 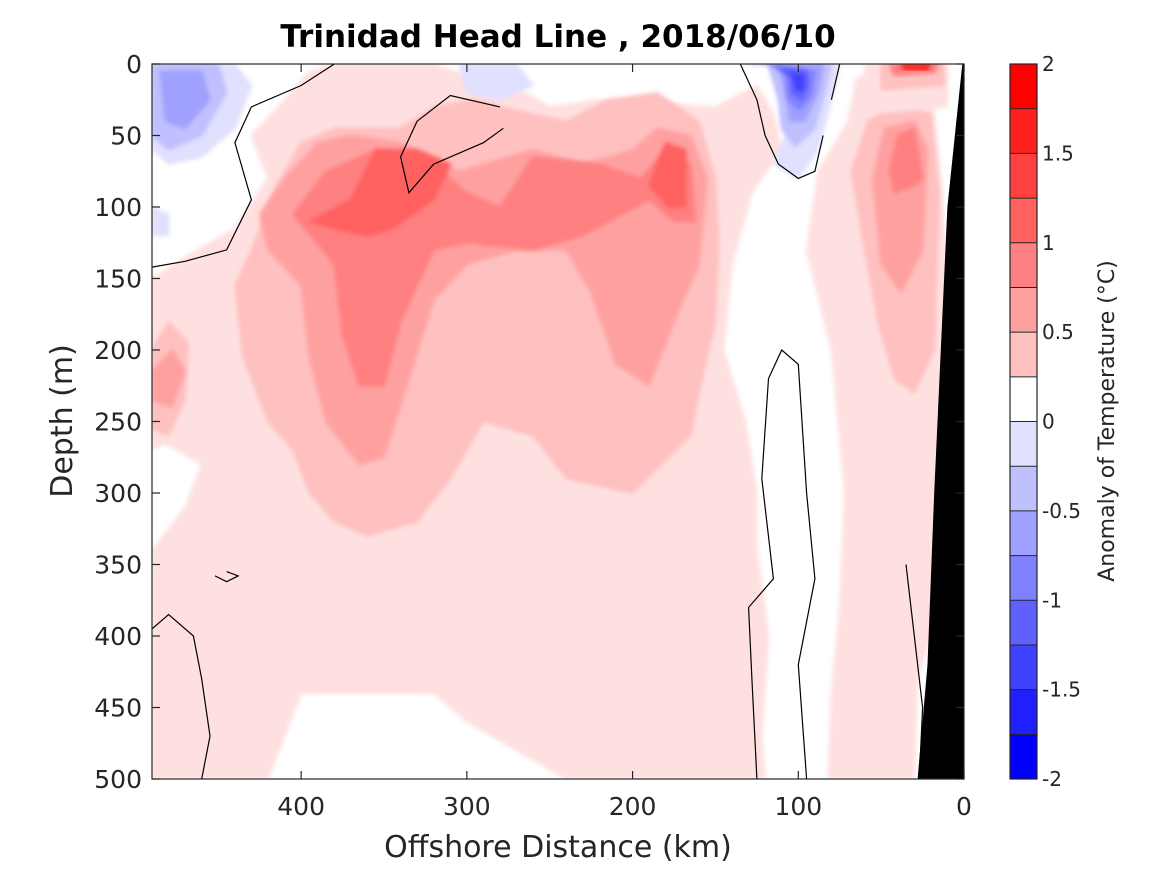 What do you see at coordinates (1052, 600) in the screenshot?
I see `colorbar-tick-label: -1` at bounding box center [1052, 600].